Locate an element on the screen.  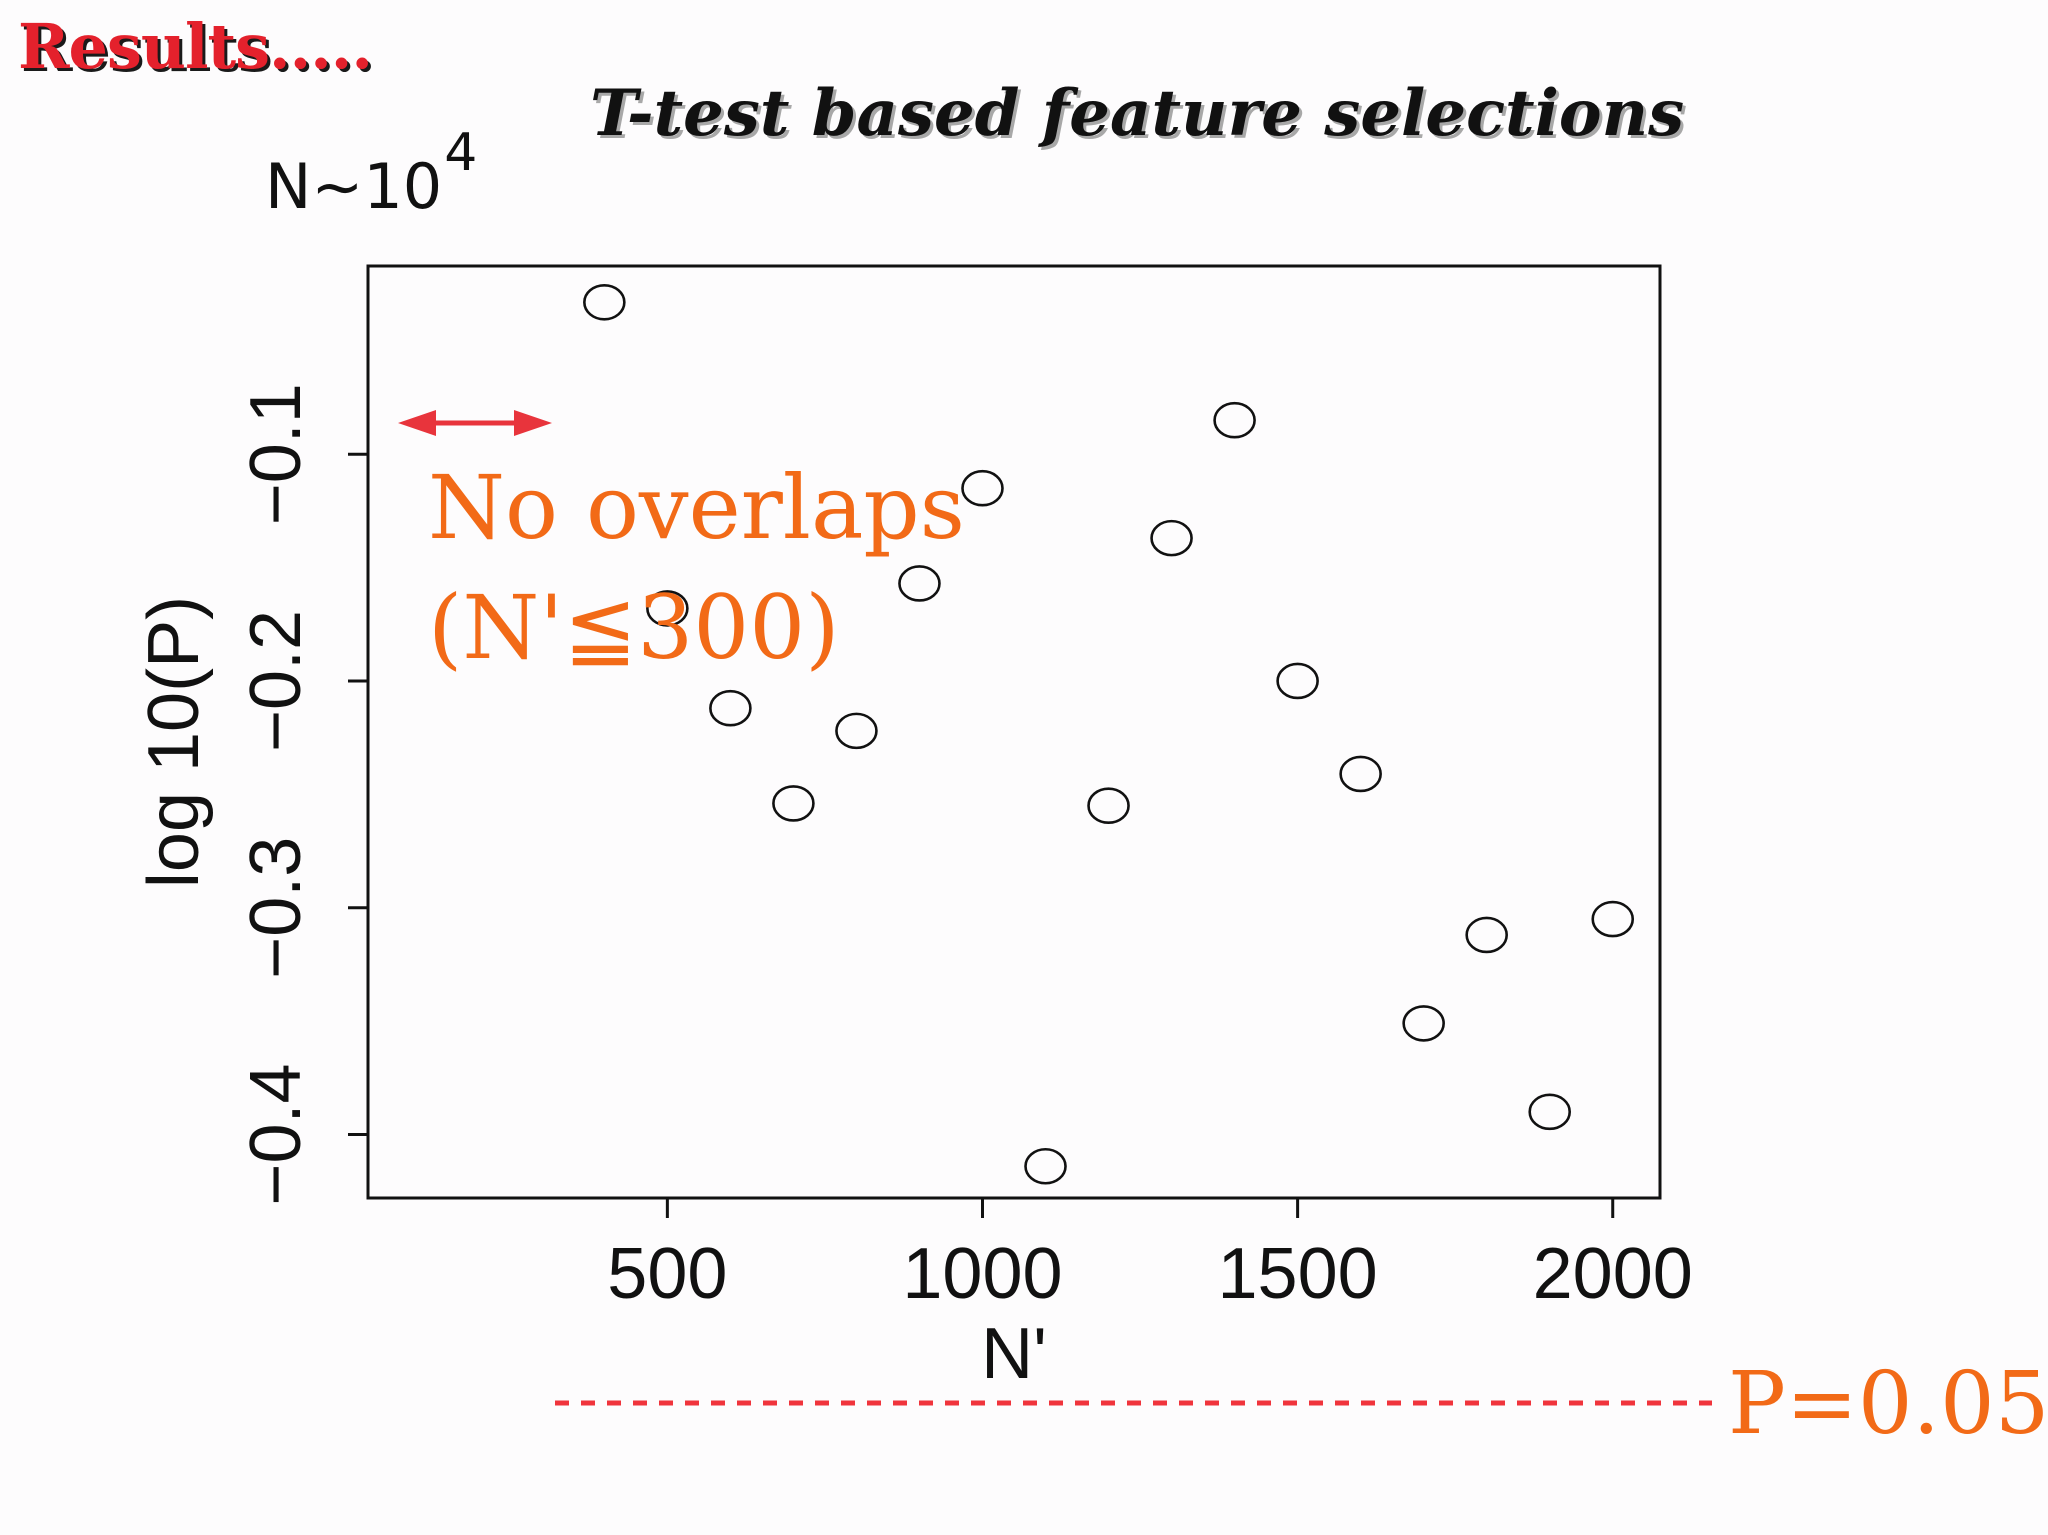
y-tick-label: −0.2 is located at coordinates (276, 681).